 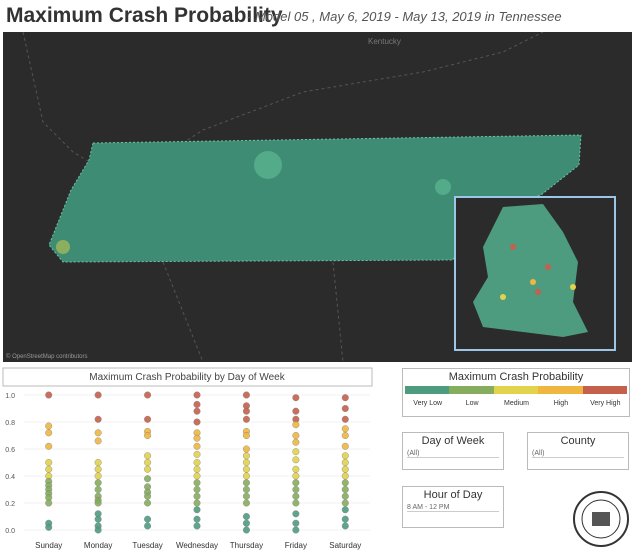 I want to click on filter: Hour of Day 8 AM - 12 PM, so click(x=453, y=507).